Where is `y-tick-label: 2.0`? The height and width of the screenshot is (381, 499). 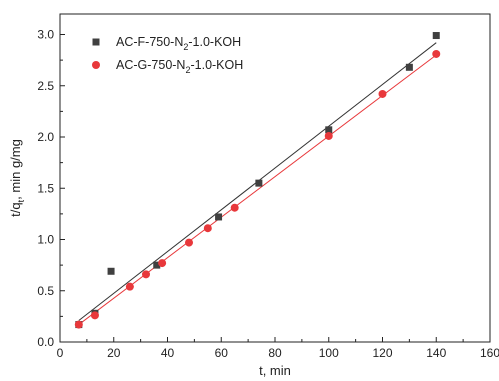
y-tick-label: 2.0 is located at coordinates (45, 137).